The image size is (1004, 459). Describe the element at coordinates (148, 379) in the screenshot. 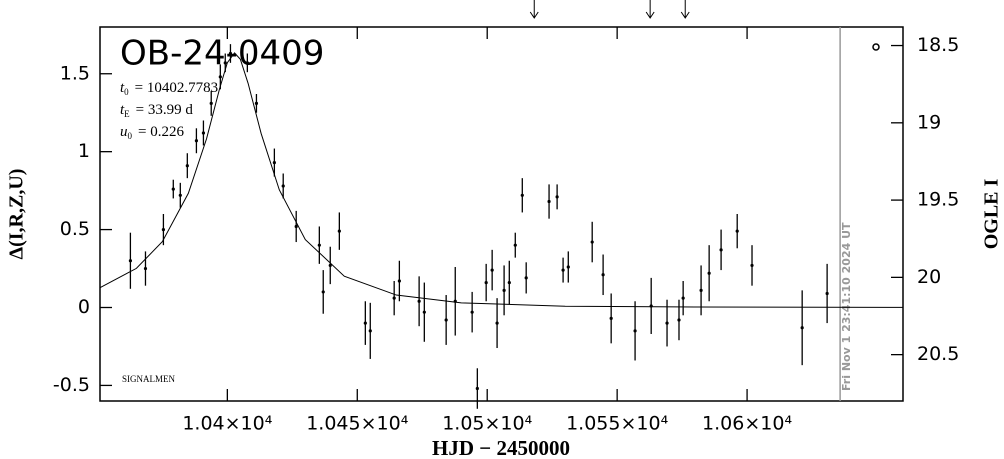

I see `footer: SIGNALMEN` at that location.